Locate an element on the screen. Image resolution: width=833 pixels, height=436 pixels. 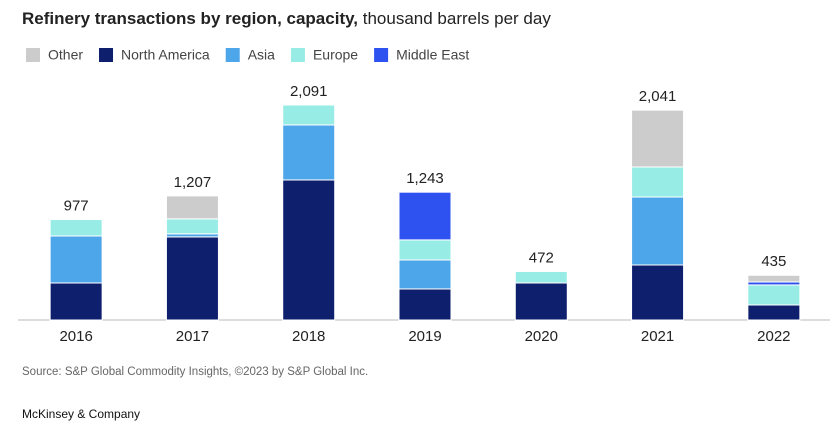
total-label: 472 is located at coordinates (541, 257).